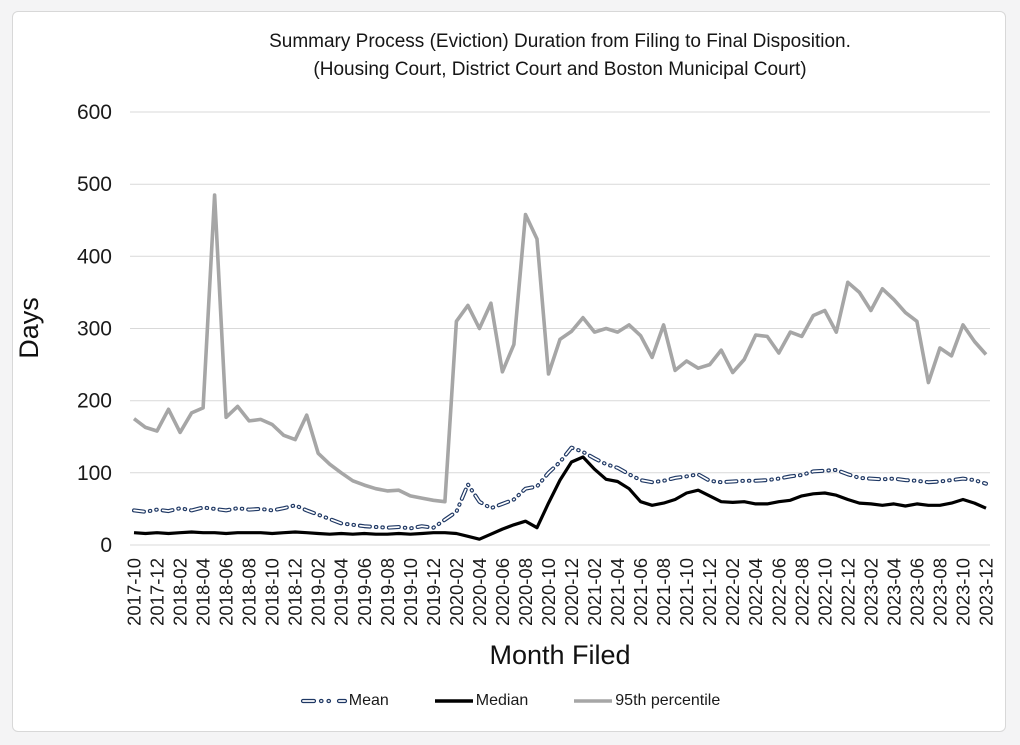  I want to click on x-tick-label: 2018-08, so click(249, 592).